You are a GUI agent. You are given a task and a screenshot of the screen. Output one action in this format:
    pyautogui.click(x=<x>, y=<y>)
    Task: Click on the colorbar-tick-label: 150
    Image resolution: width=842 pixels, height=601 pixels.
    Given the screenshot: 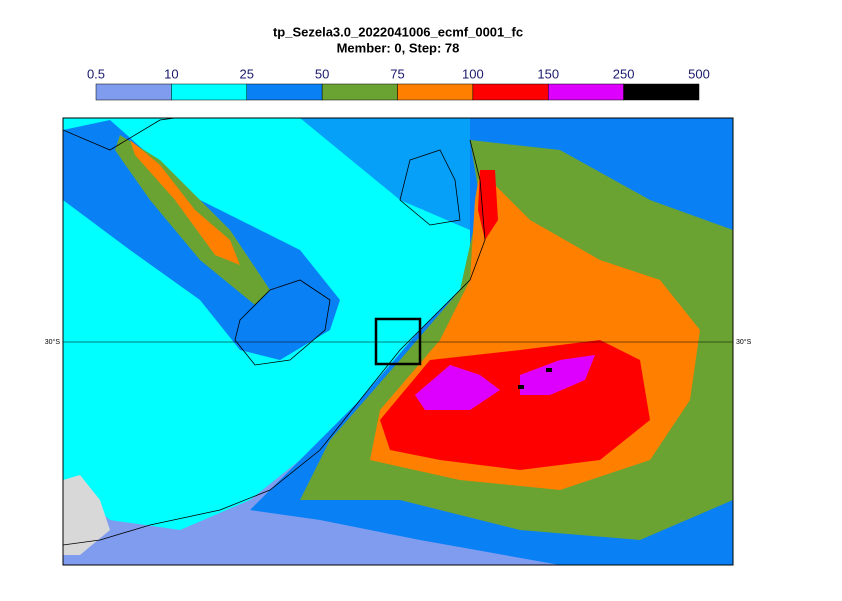 What is the action you would take?
    pyautogui.click(x=548, y=73)
    